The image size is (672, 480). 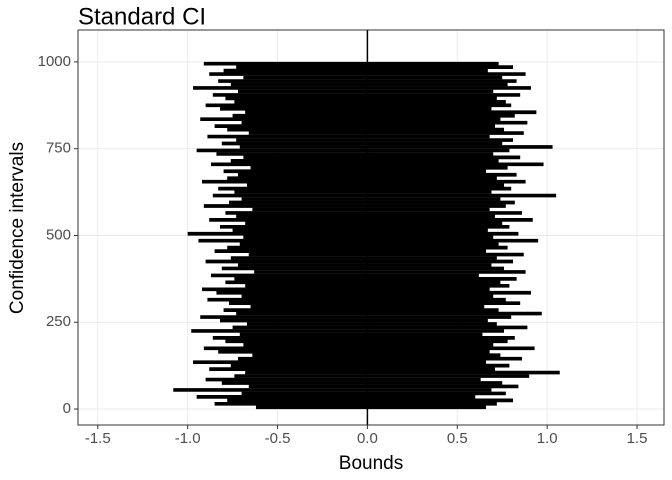 I want to click on y-tick-label: 1000, so click(x=54, y=61).